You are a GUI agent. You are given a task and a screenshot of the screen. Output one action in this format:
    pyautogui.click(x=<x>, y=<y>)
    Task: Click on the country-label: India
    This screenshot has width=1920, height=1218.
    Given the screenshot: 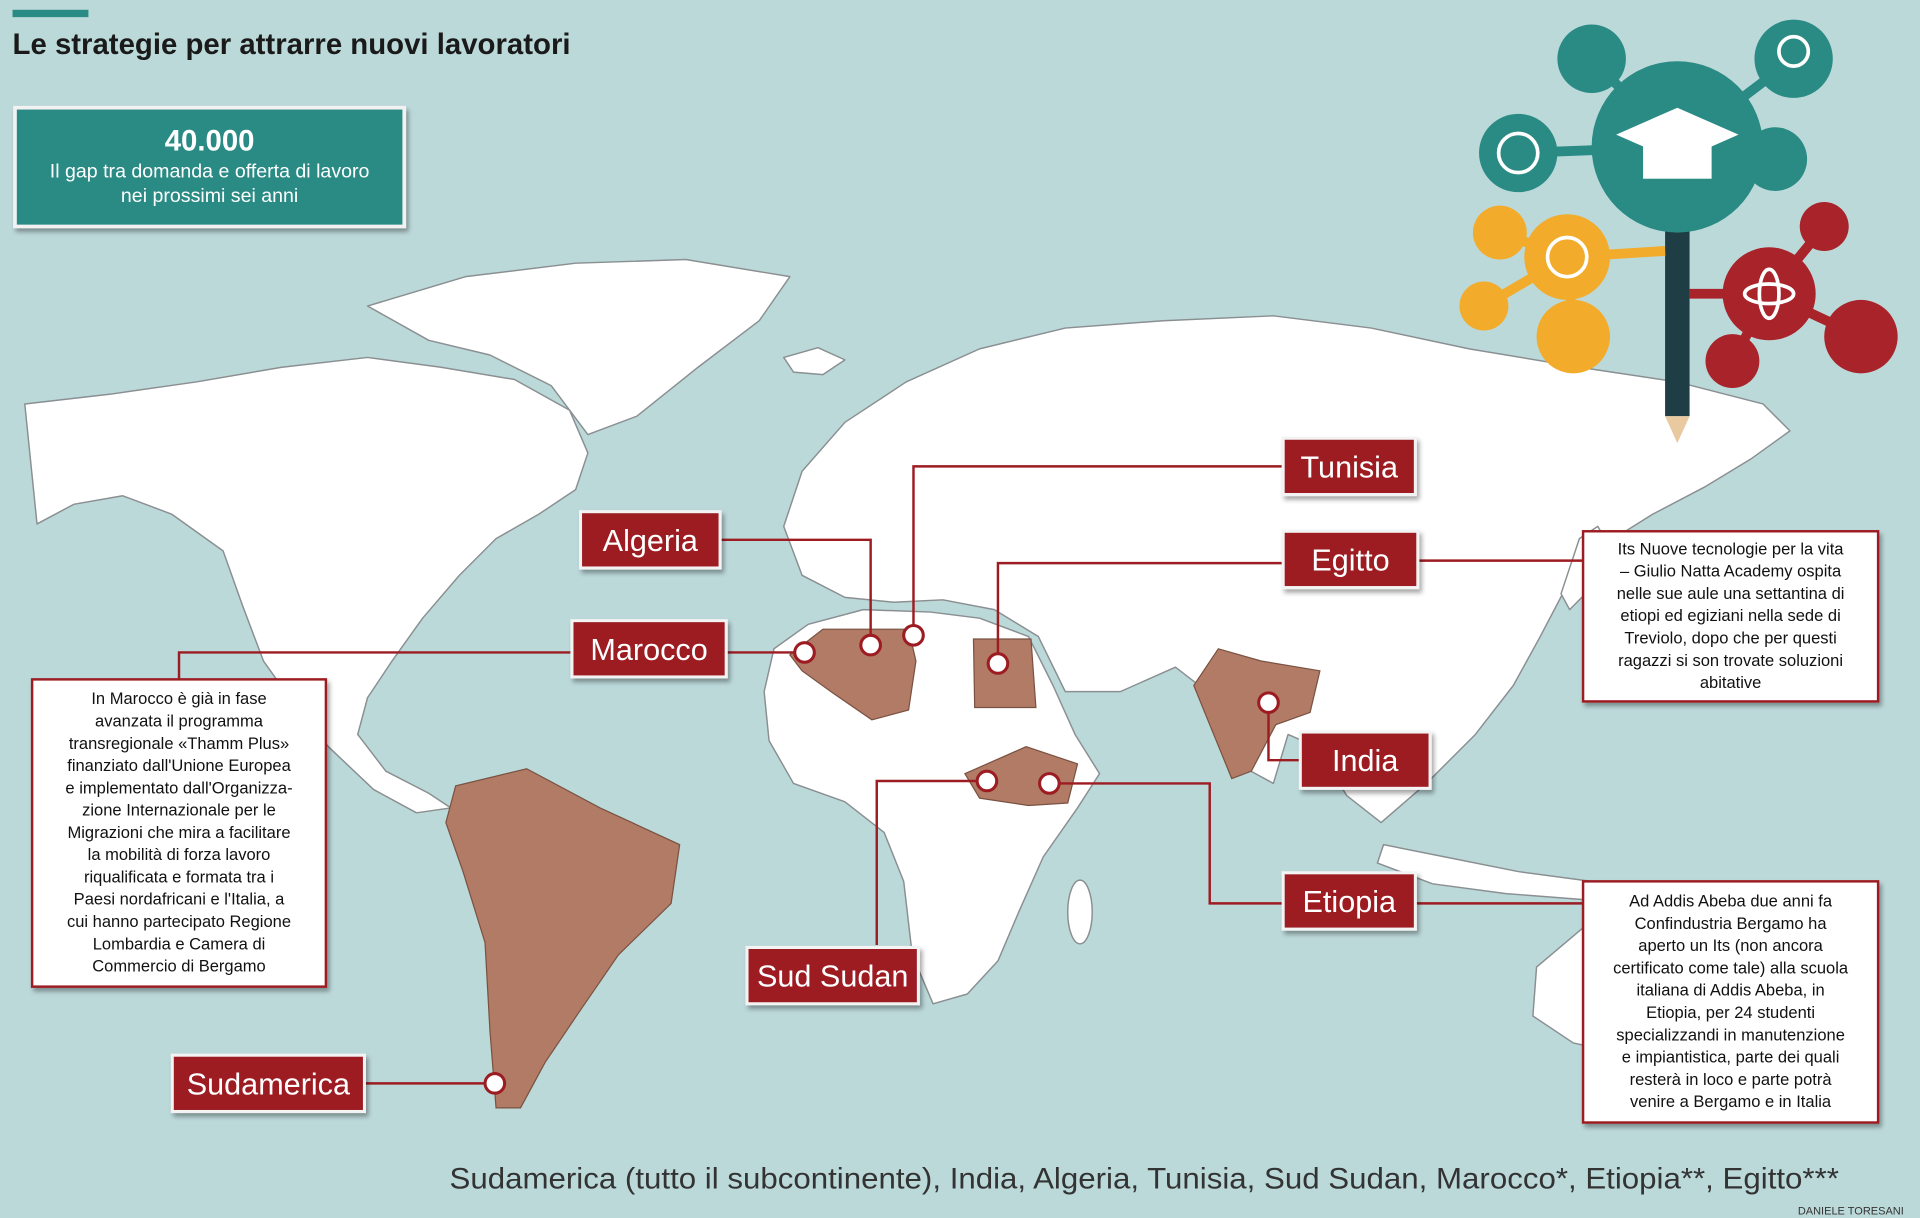 What is the action you would take?
    pyautogui.click(x=1365, y=760)
    